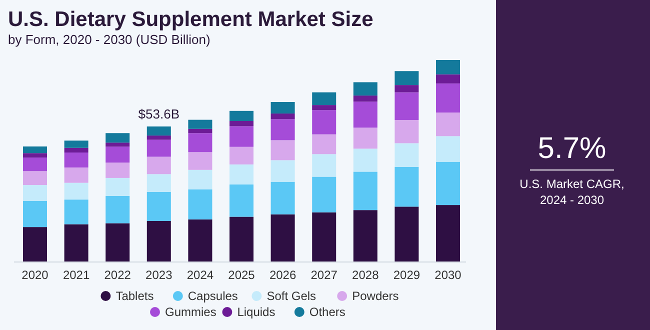 The width and height of the screenshot is (650, 330). What do you see at coordinates (159, 114) in the screenshot?
I see `annotation: $53.6B` at bounding box center [159, 114].